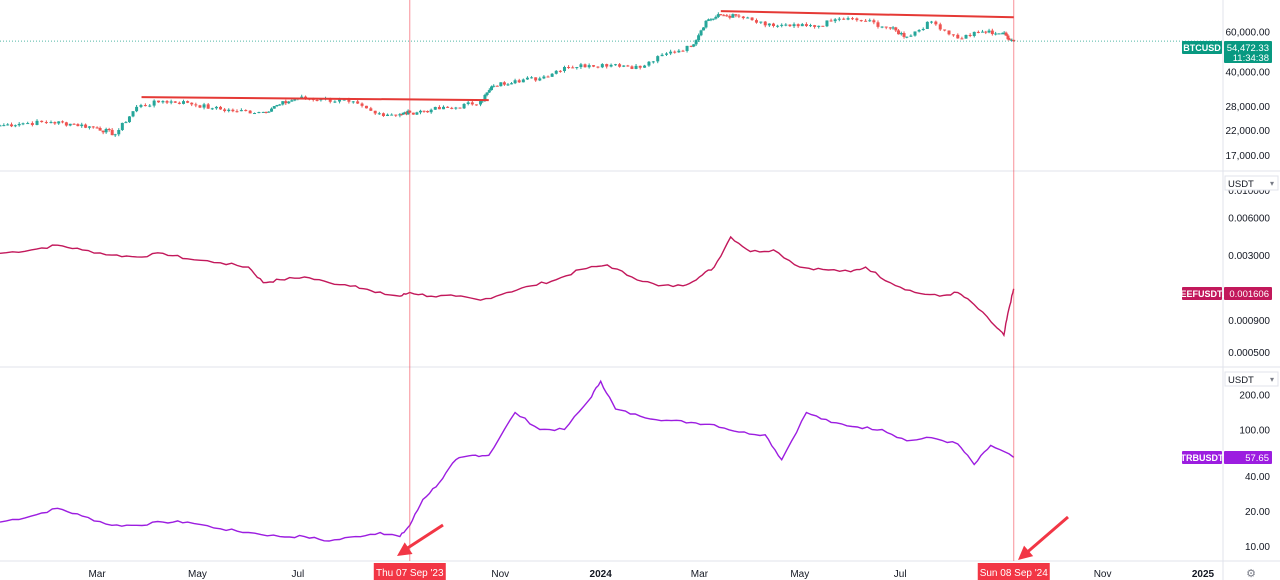  What do you see at coordinates (1249, 219) in the screenshot?
I see `reef-y-tick-label: 0.006000` at bounding box center [1249, 219].